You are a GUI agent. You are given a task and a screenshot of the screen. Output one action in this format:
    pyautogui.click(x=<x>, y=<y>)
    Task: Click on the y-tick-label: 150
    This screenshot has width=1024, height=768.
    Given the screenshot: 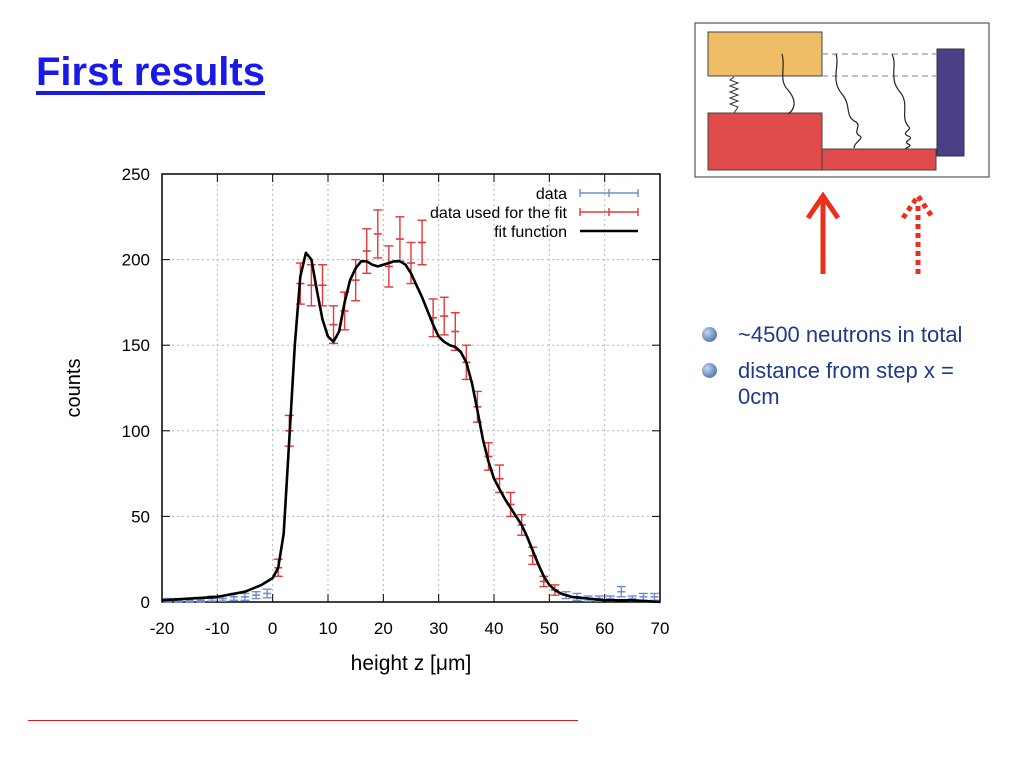 What is the action you would take?
    pyautogui.click(x=136, y=345)
    